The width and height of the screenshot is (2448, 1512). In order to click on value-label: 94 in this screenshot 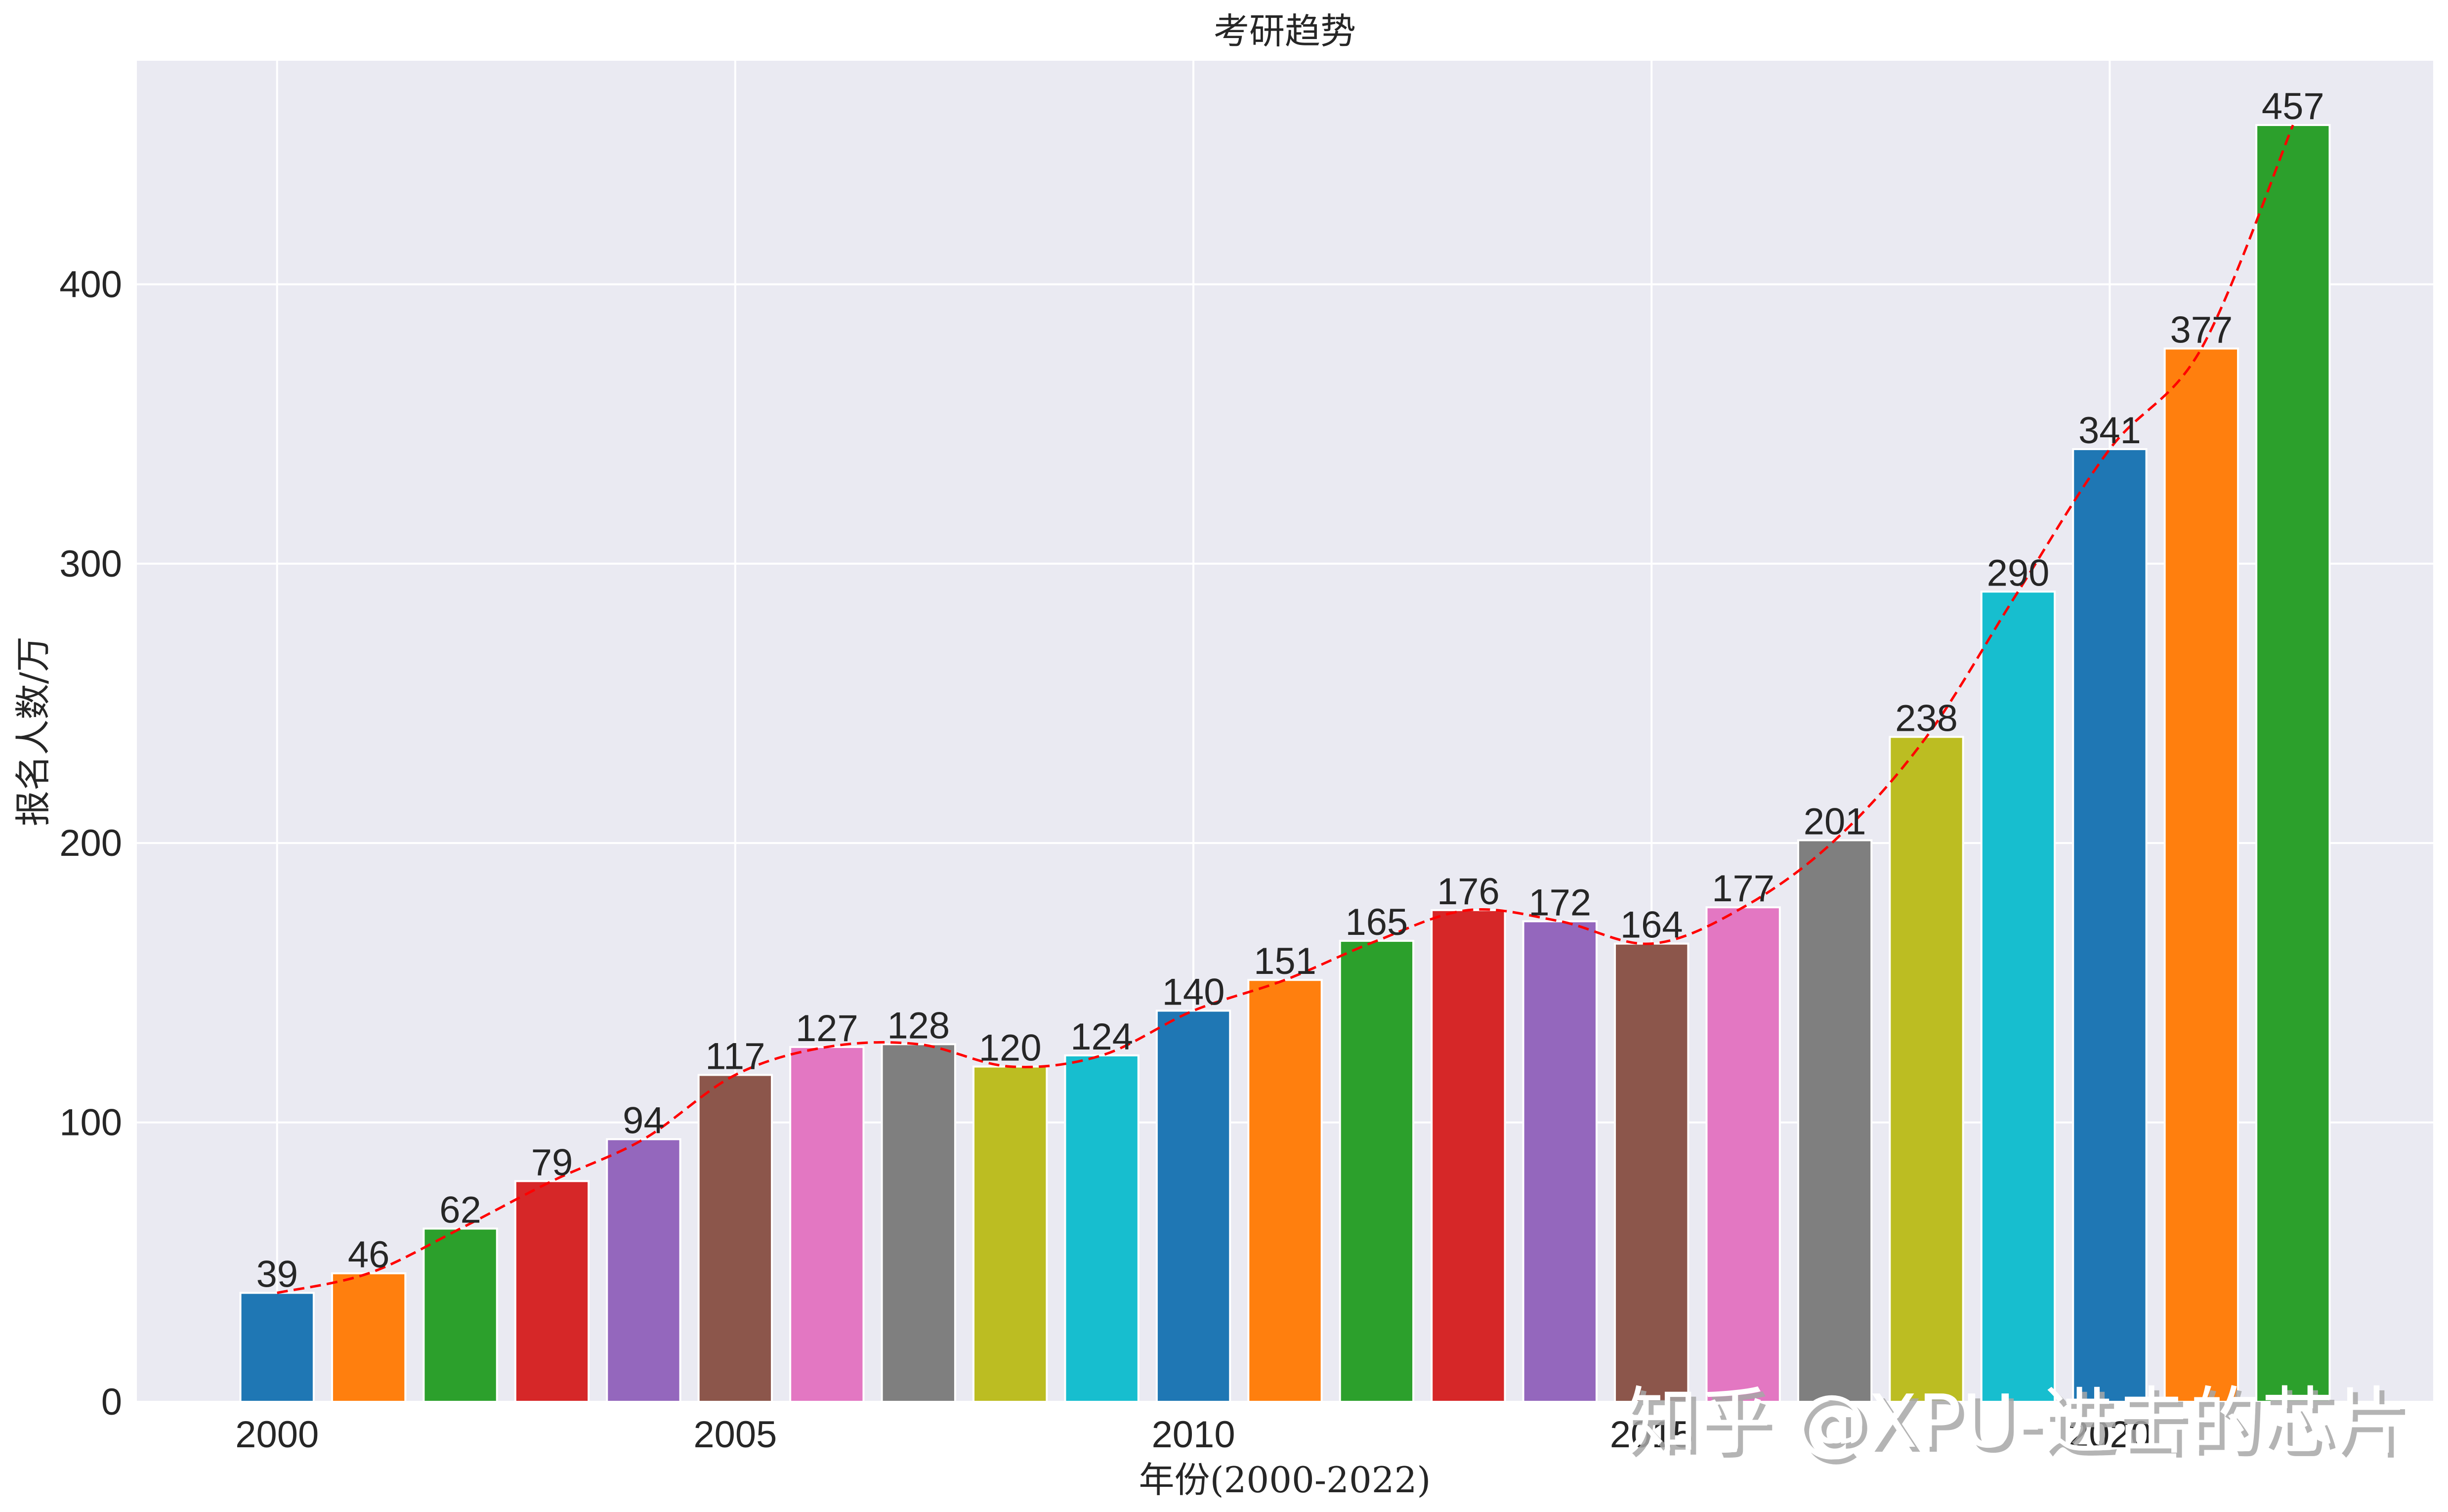, I will do `click(644, 1121)`.